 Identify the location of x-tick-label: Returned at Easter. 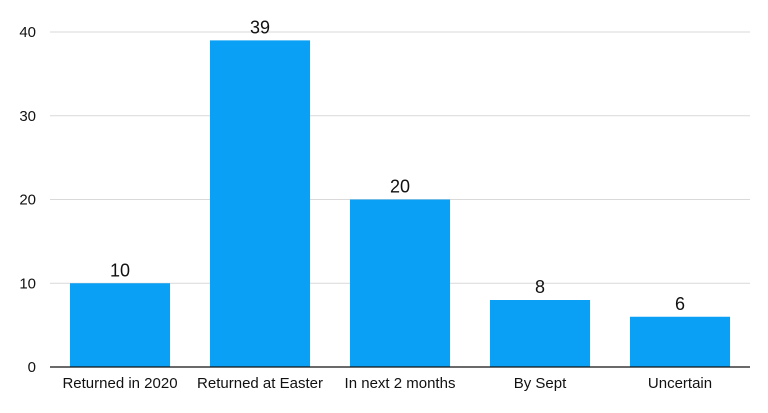
(260, 383).